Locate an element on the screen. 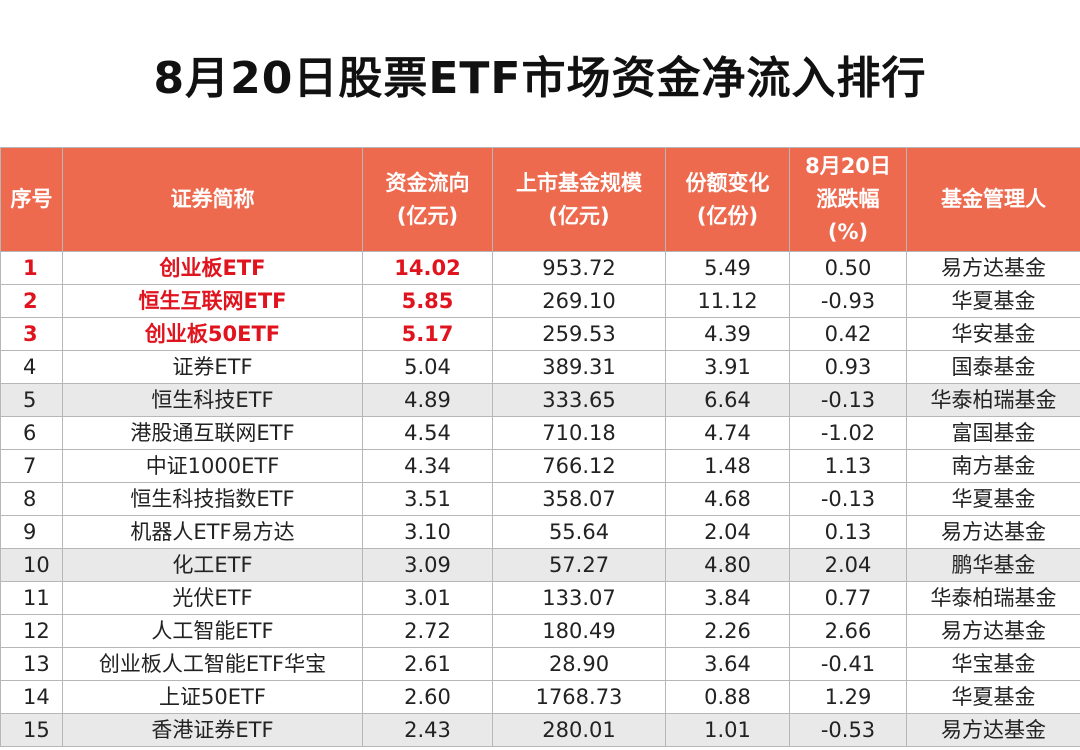  cell-scale: 269.10 is located at coordinates (579, 301).